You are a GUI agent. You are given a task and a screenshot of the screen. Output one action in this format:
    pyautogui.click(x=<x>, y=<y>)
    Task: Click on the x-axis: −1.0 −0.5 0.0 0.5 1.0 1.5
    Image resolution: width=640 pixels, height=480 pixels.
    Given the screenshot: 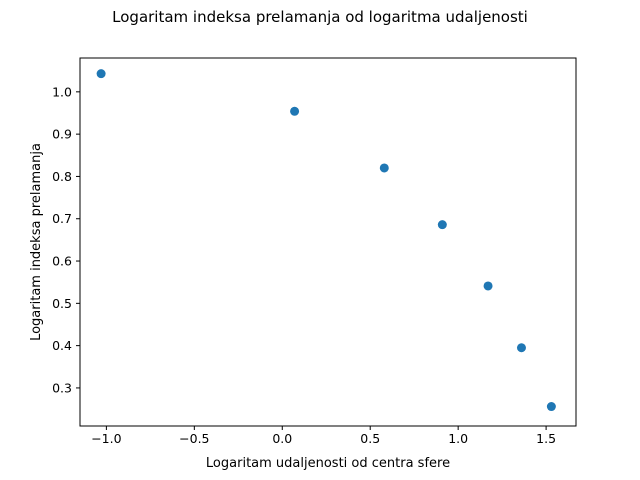 What is the action you would take?
    pyautogui.click(x=323, y=436)
    